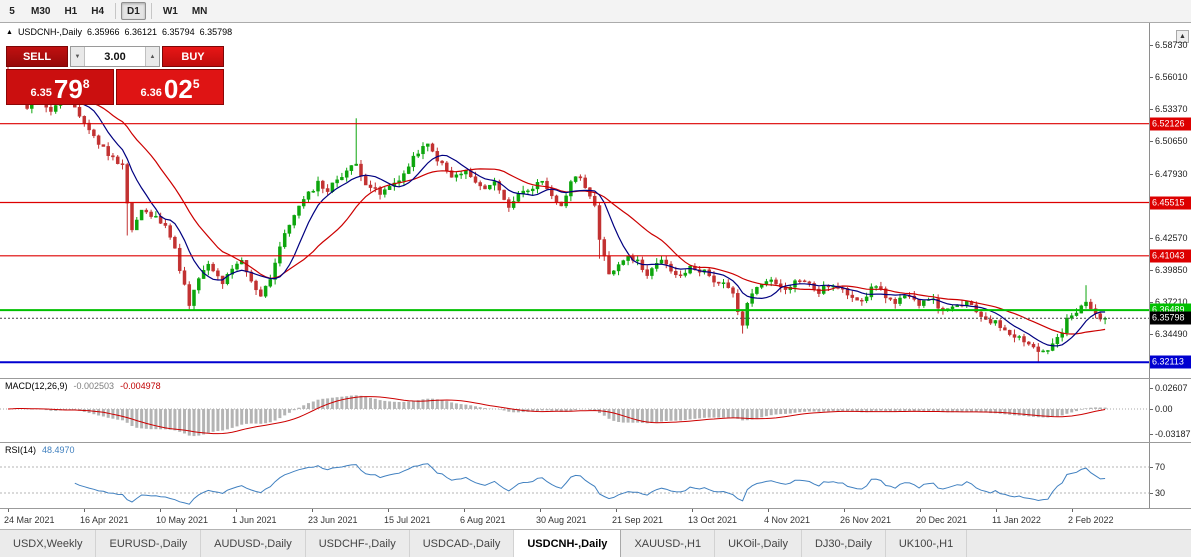  What do you see at coordinates (787, 520) in the screenshot?
I see `date-axis-label: 4 Nov 2021` at bounding box center [787, 520].